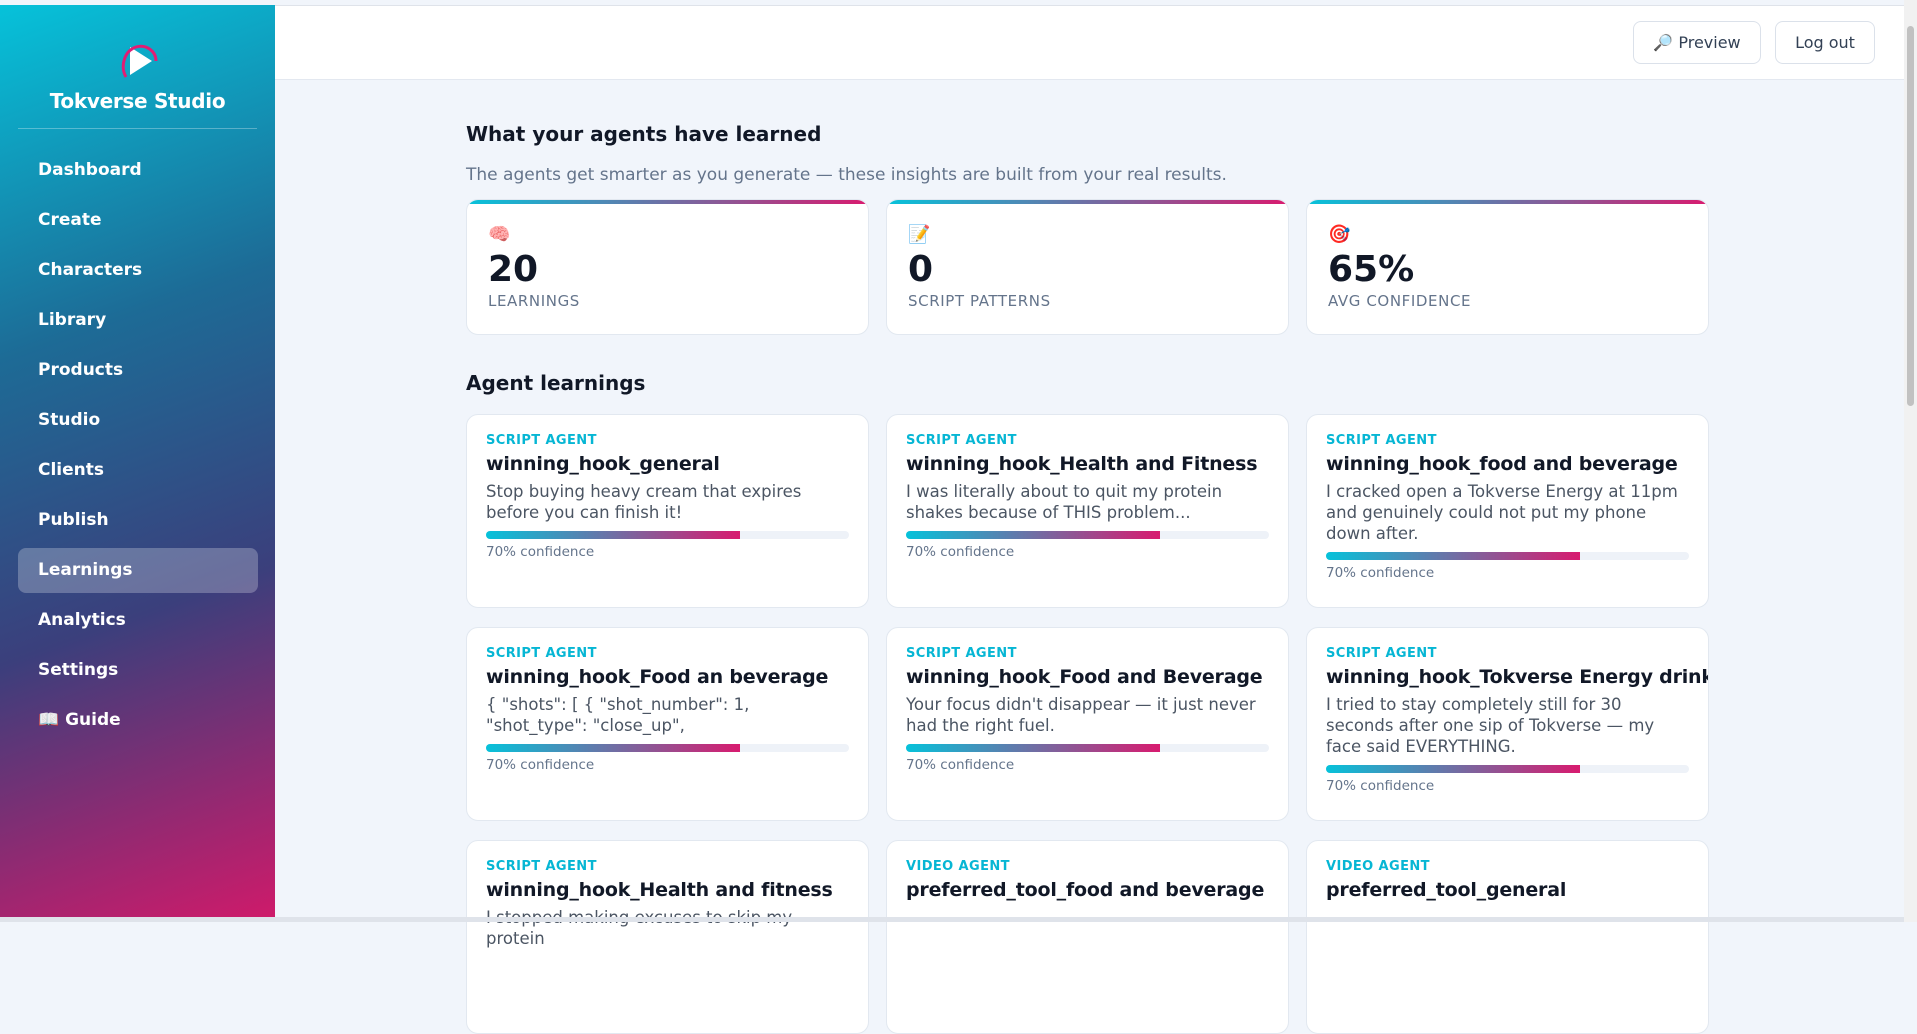 The image size is (1917, 1034). What do you see at coordinates (82, 620) in the screenshot?
I see `nav-item: Analytics` at bounding box center [82, 620].